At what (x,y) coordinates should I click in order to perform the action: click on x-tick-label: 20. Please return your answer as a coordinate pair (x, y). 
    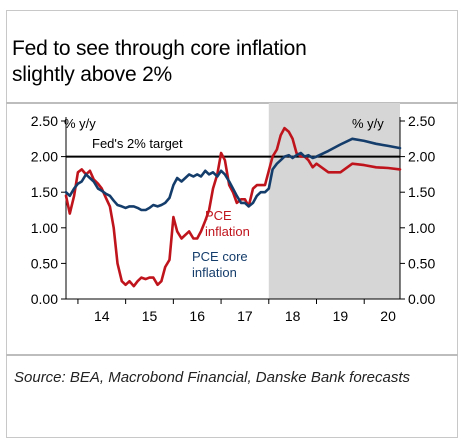
    Looking at the image, I should click on (388, 316).